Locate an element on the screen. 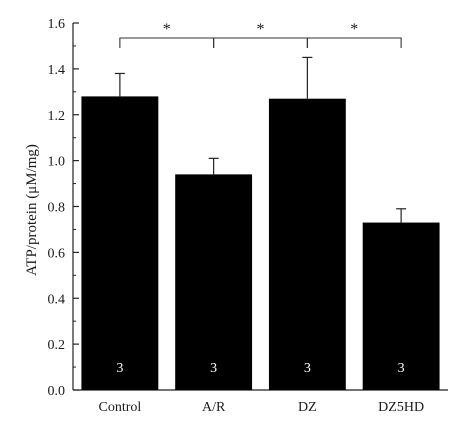 The width and height of the screenshot is (474, 431). y-tick-label: 1.0 is located at coordinates (57, 162).